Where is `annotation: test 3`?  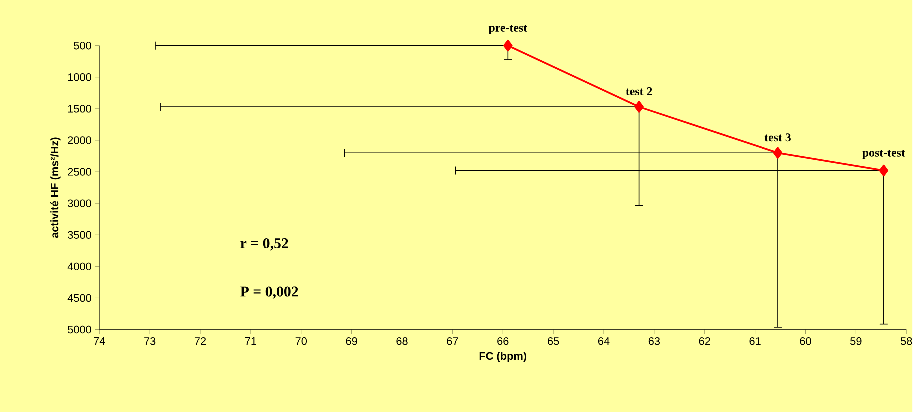 annotation: test 3 is located at coordinates (777, 137).